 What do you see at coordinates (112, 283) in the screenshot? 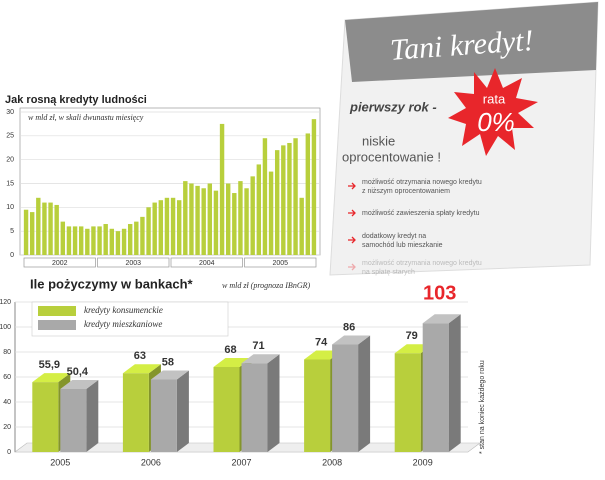
I see `chart-title: Ile pożyczymy w bankach*` at bounding box center [112, 283].